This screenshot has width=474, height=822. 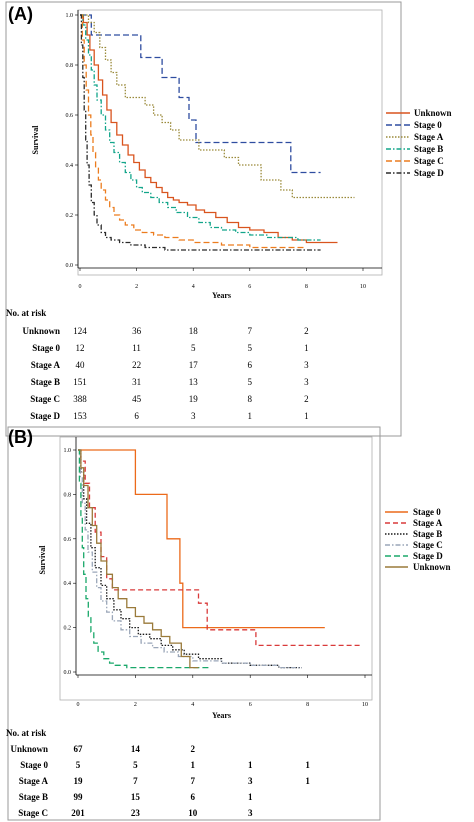 I want to click on risk-value: 124, so click(x=80, y=331).